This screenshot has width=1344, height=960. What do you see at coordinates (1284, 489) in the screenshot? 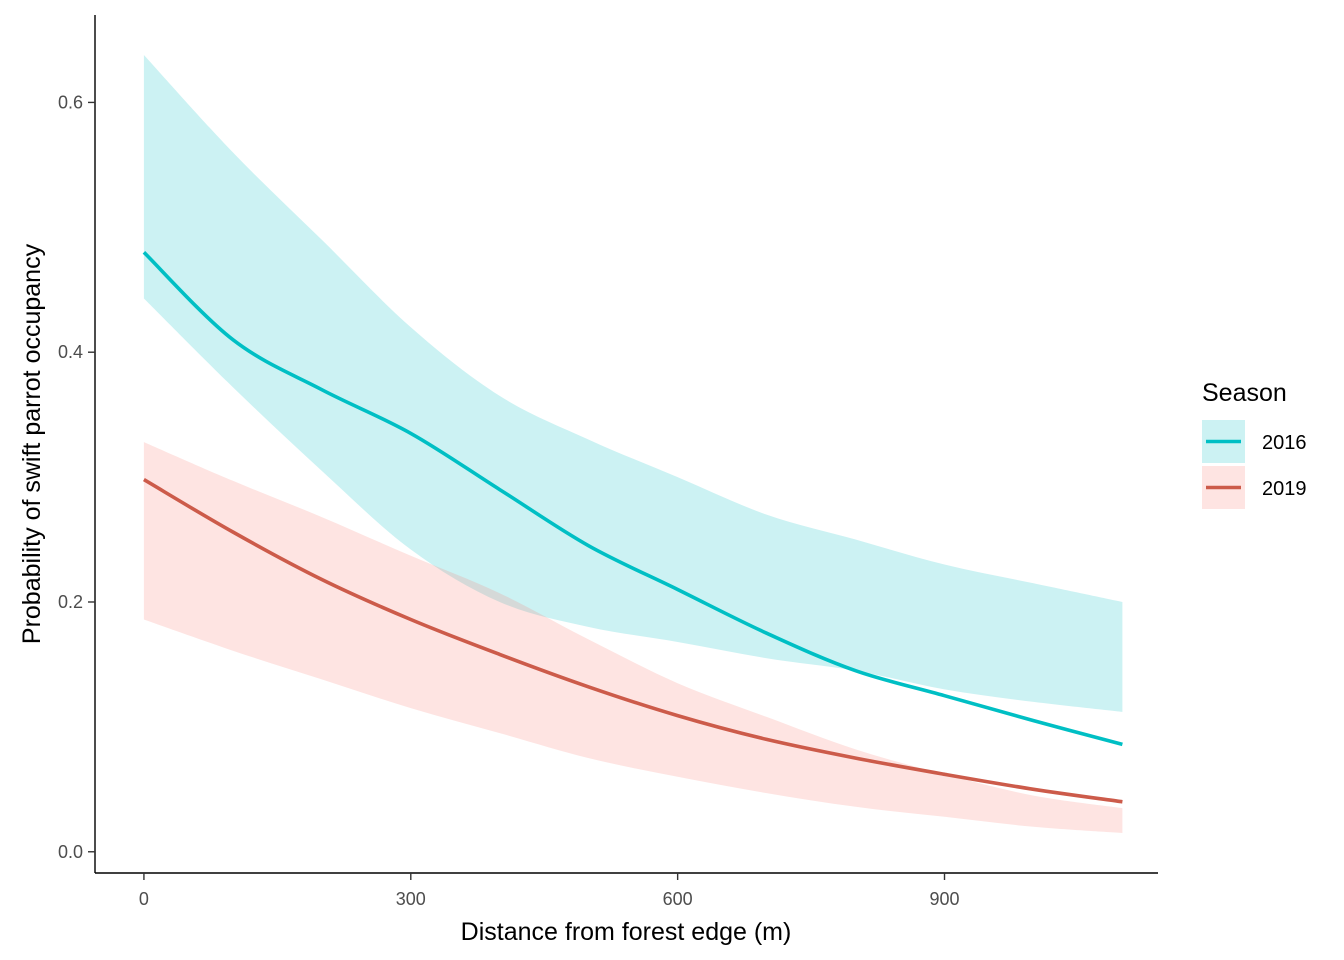
I see `legend-label-2019: 2019` at bounding box center [1284, 489].